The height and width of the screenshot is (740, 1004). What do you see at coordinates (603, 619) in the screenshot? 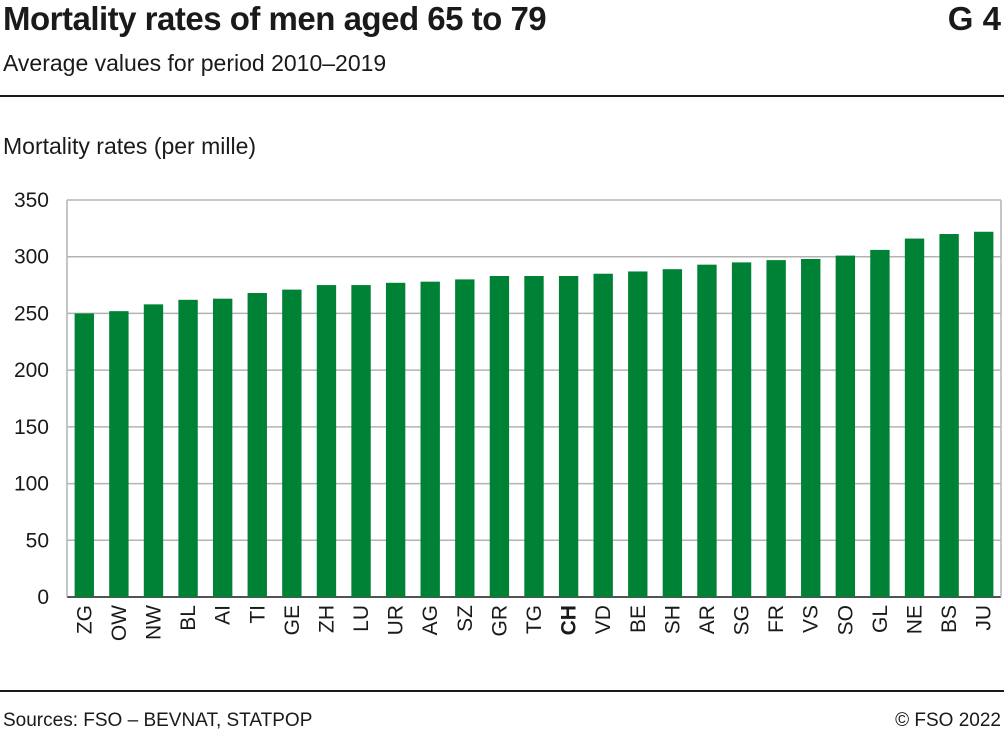
I see `x-tick-label: VD` at bounding box center [603, 619].